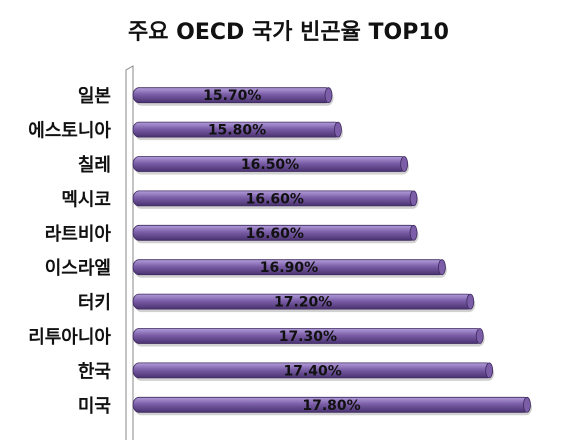 The width and height of the screenshot is (577, 440). I want to click on category-label: 이스라엘, so click(78, 268).